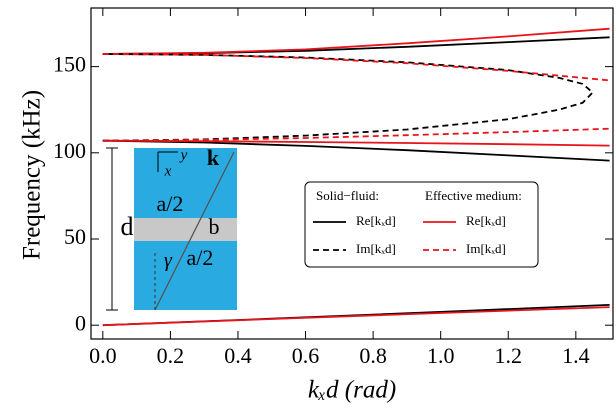 This screenshot has width=616, height=411. What do you see at coordinates (183, 155) in the screenshot?
I see `inset-label: y` at bounding box center [183, 155].